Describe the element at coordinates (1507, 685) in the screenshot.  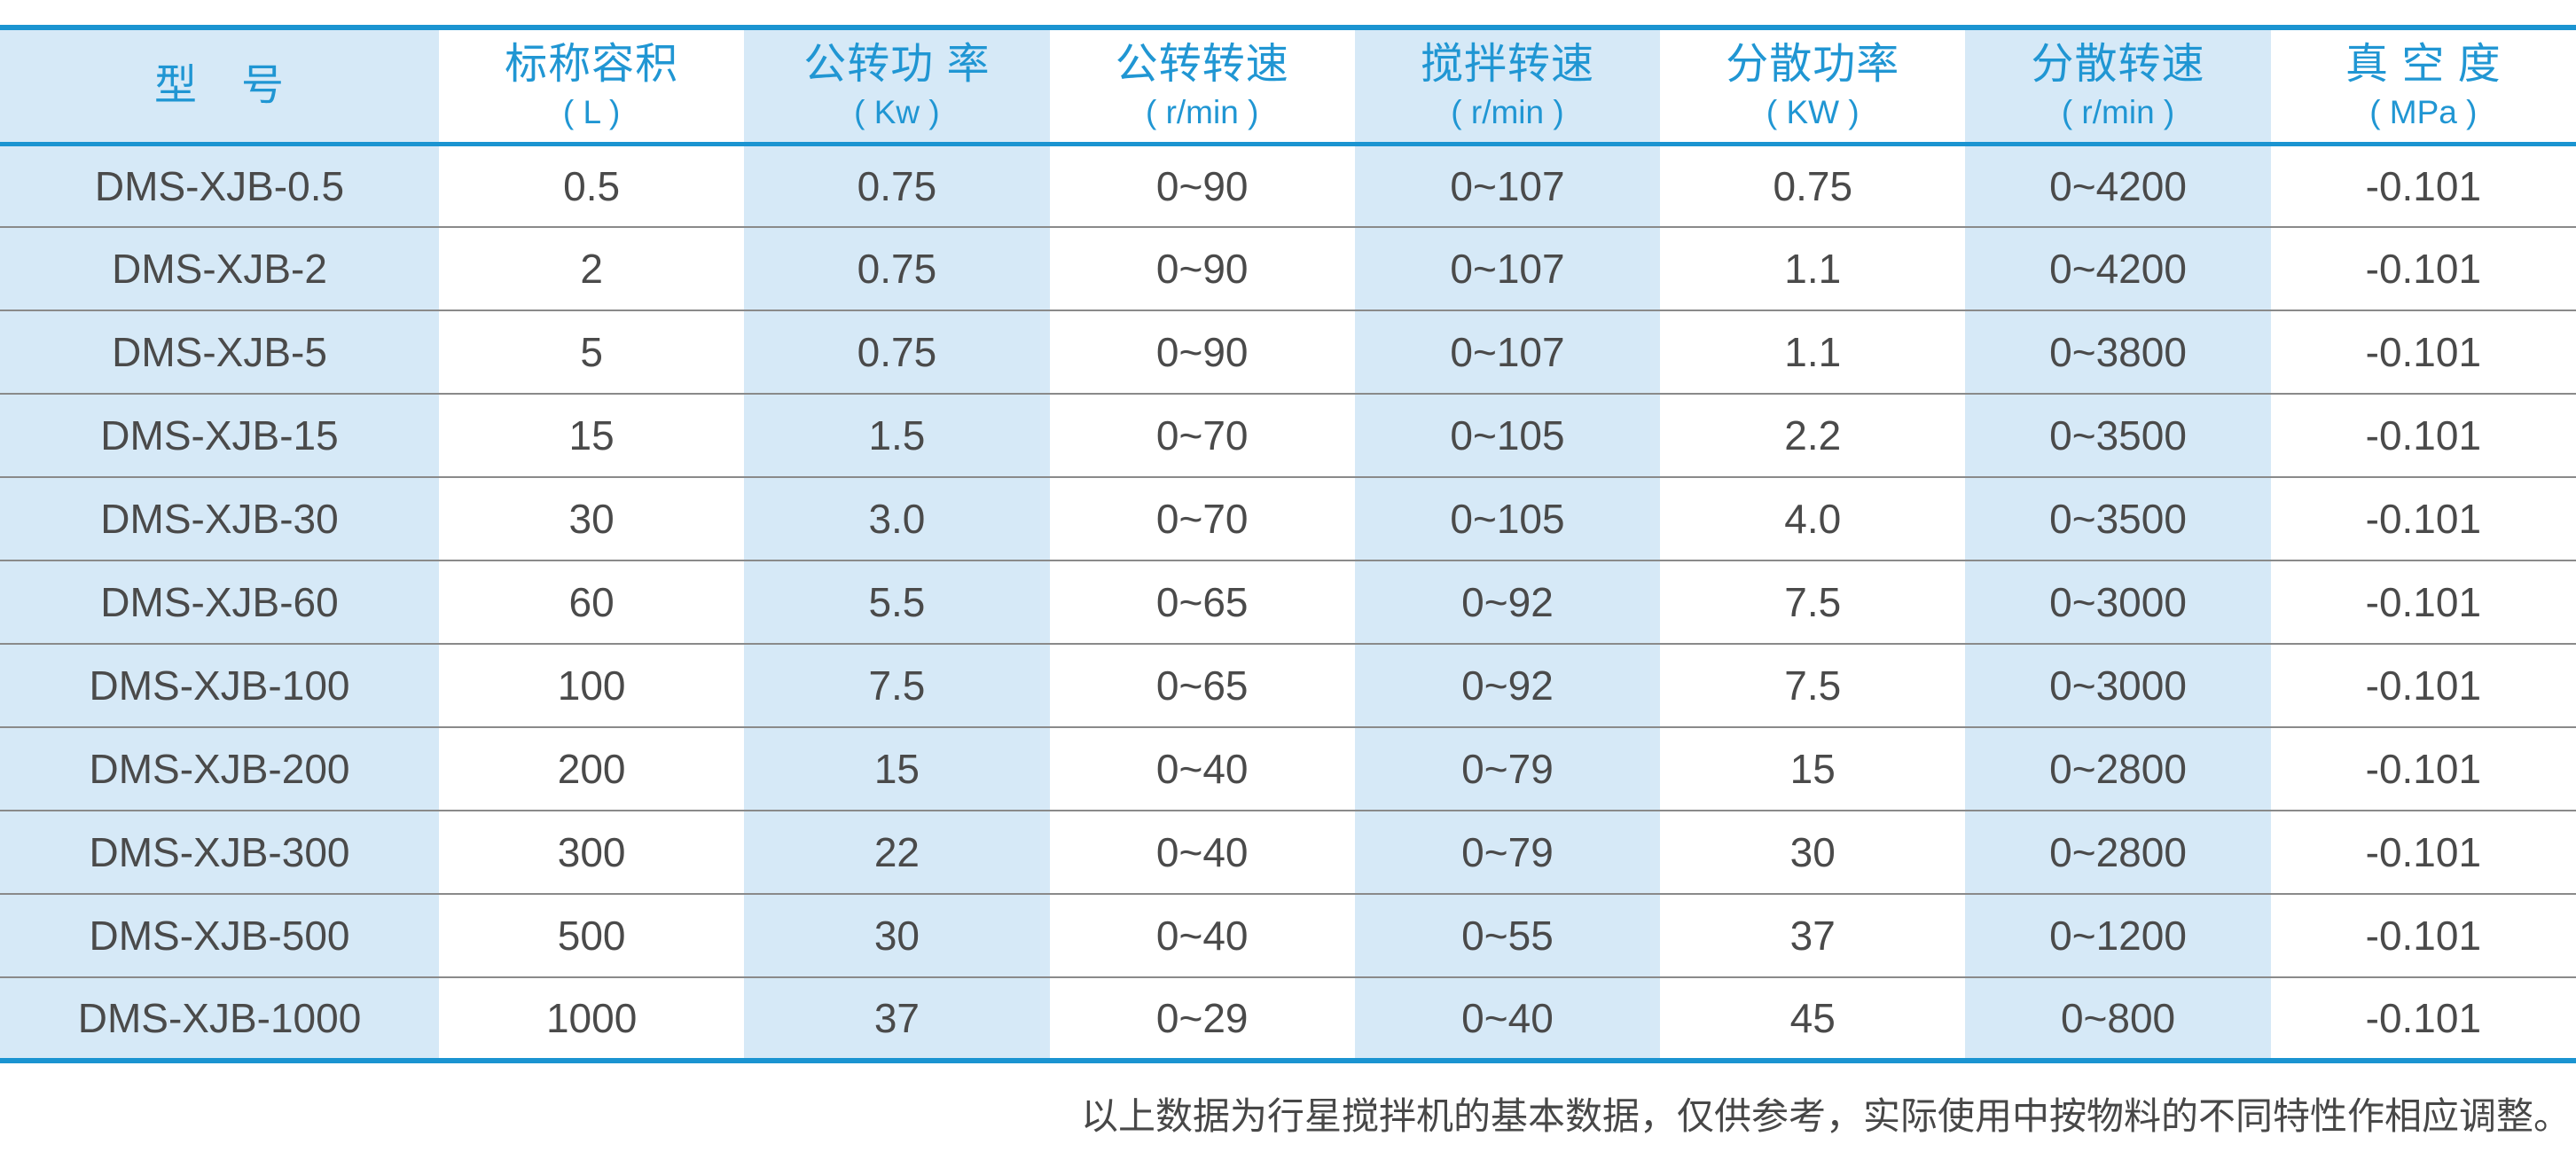
I see `value-cell: 0~92` at that location.